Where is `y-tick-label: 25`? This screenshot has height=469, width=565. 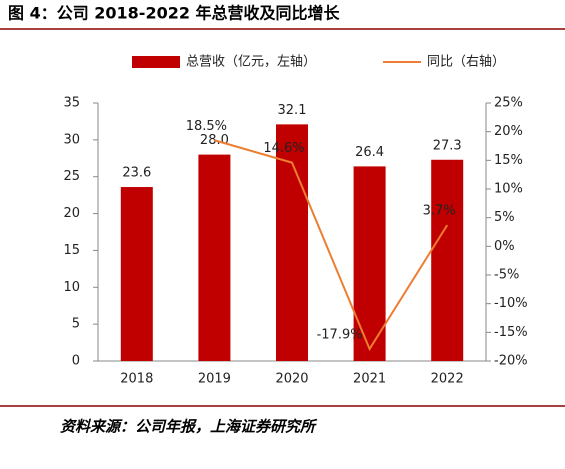
y-tick-label: 25 is located at coordinates (71, 176).